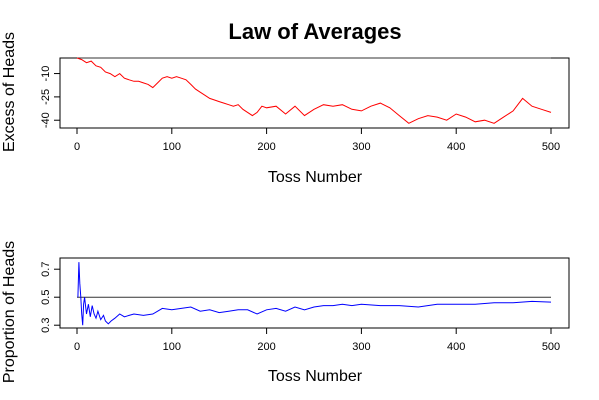 The width and height of the screenshot is (599, 400). Describe the element at coordinates (46, 297) in the screenshot. I see `y-tick-label: 0.5` at that location.